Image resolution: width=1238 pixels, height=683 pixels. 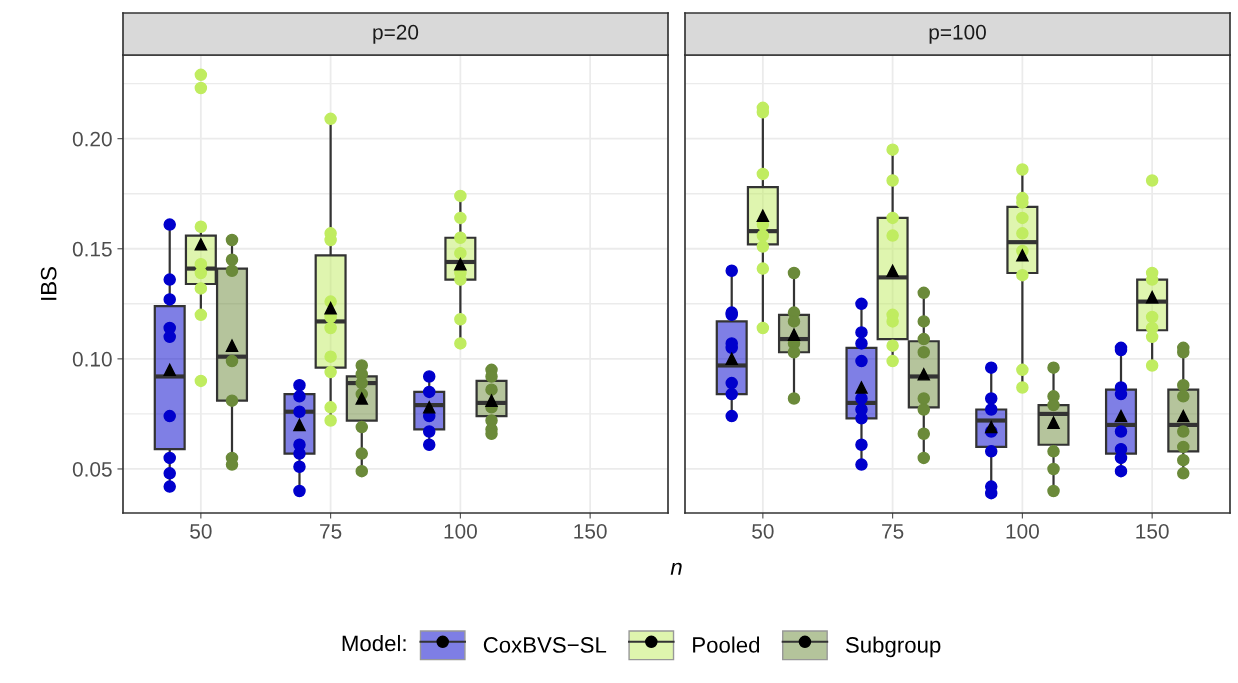 What do you see at coordinates (92, 469) in the screenshot?
I see `y-tick-label: 0.05` at bounding box center [92, 469].